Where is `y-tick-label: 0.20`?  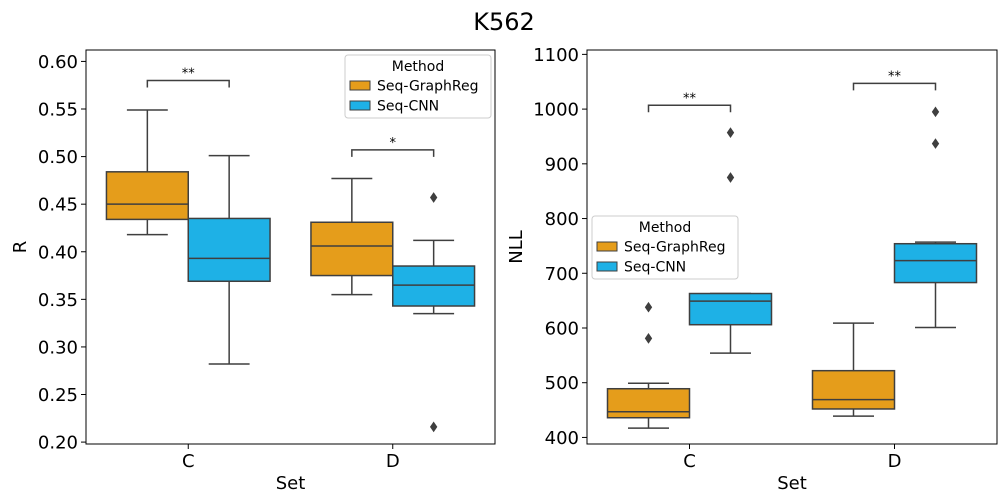 y-tick-label: 0.20 is located at coordinates (58, 443).